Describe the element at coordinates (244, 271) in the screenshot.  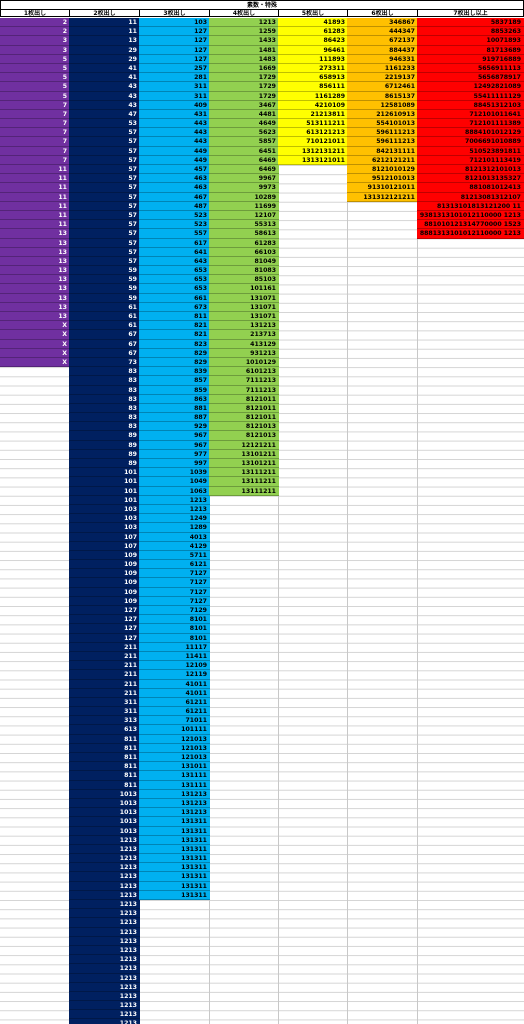
I see `cell: 81083` at that location.